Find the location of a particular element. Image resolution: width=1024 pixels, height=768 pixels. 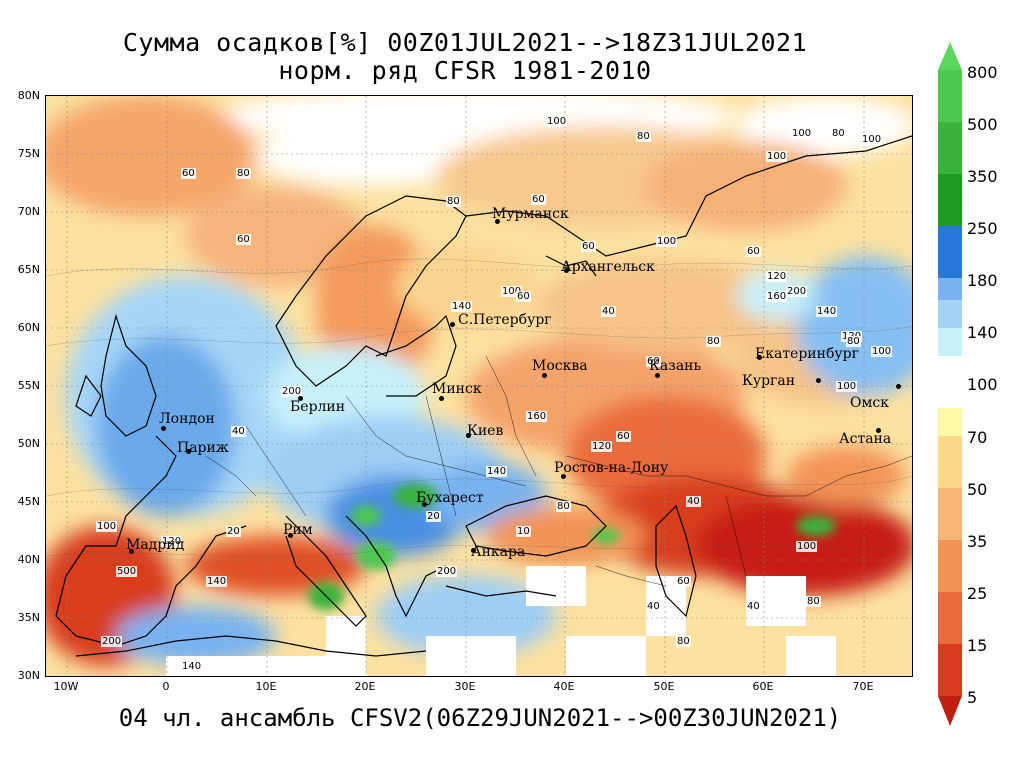

city-label: Ростов-на-Дону is located at coordinates (611, 468).